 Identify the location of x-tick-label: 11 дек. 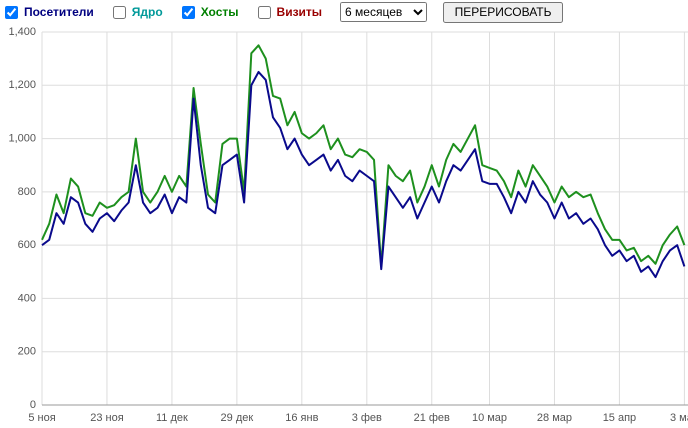
(172, 418).